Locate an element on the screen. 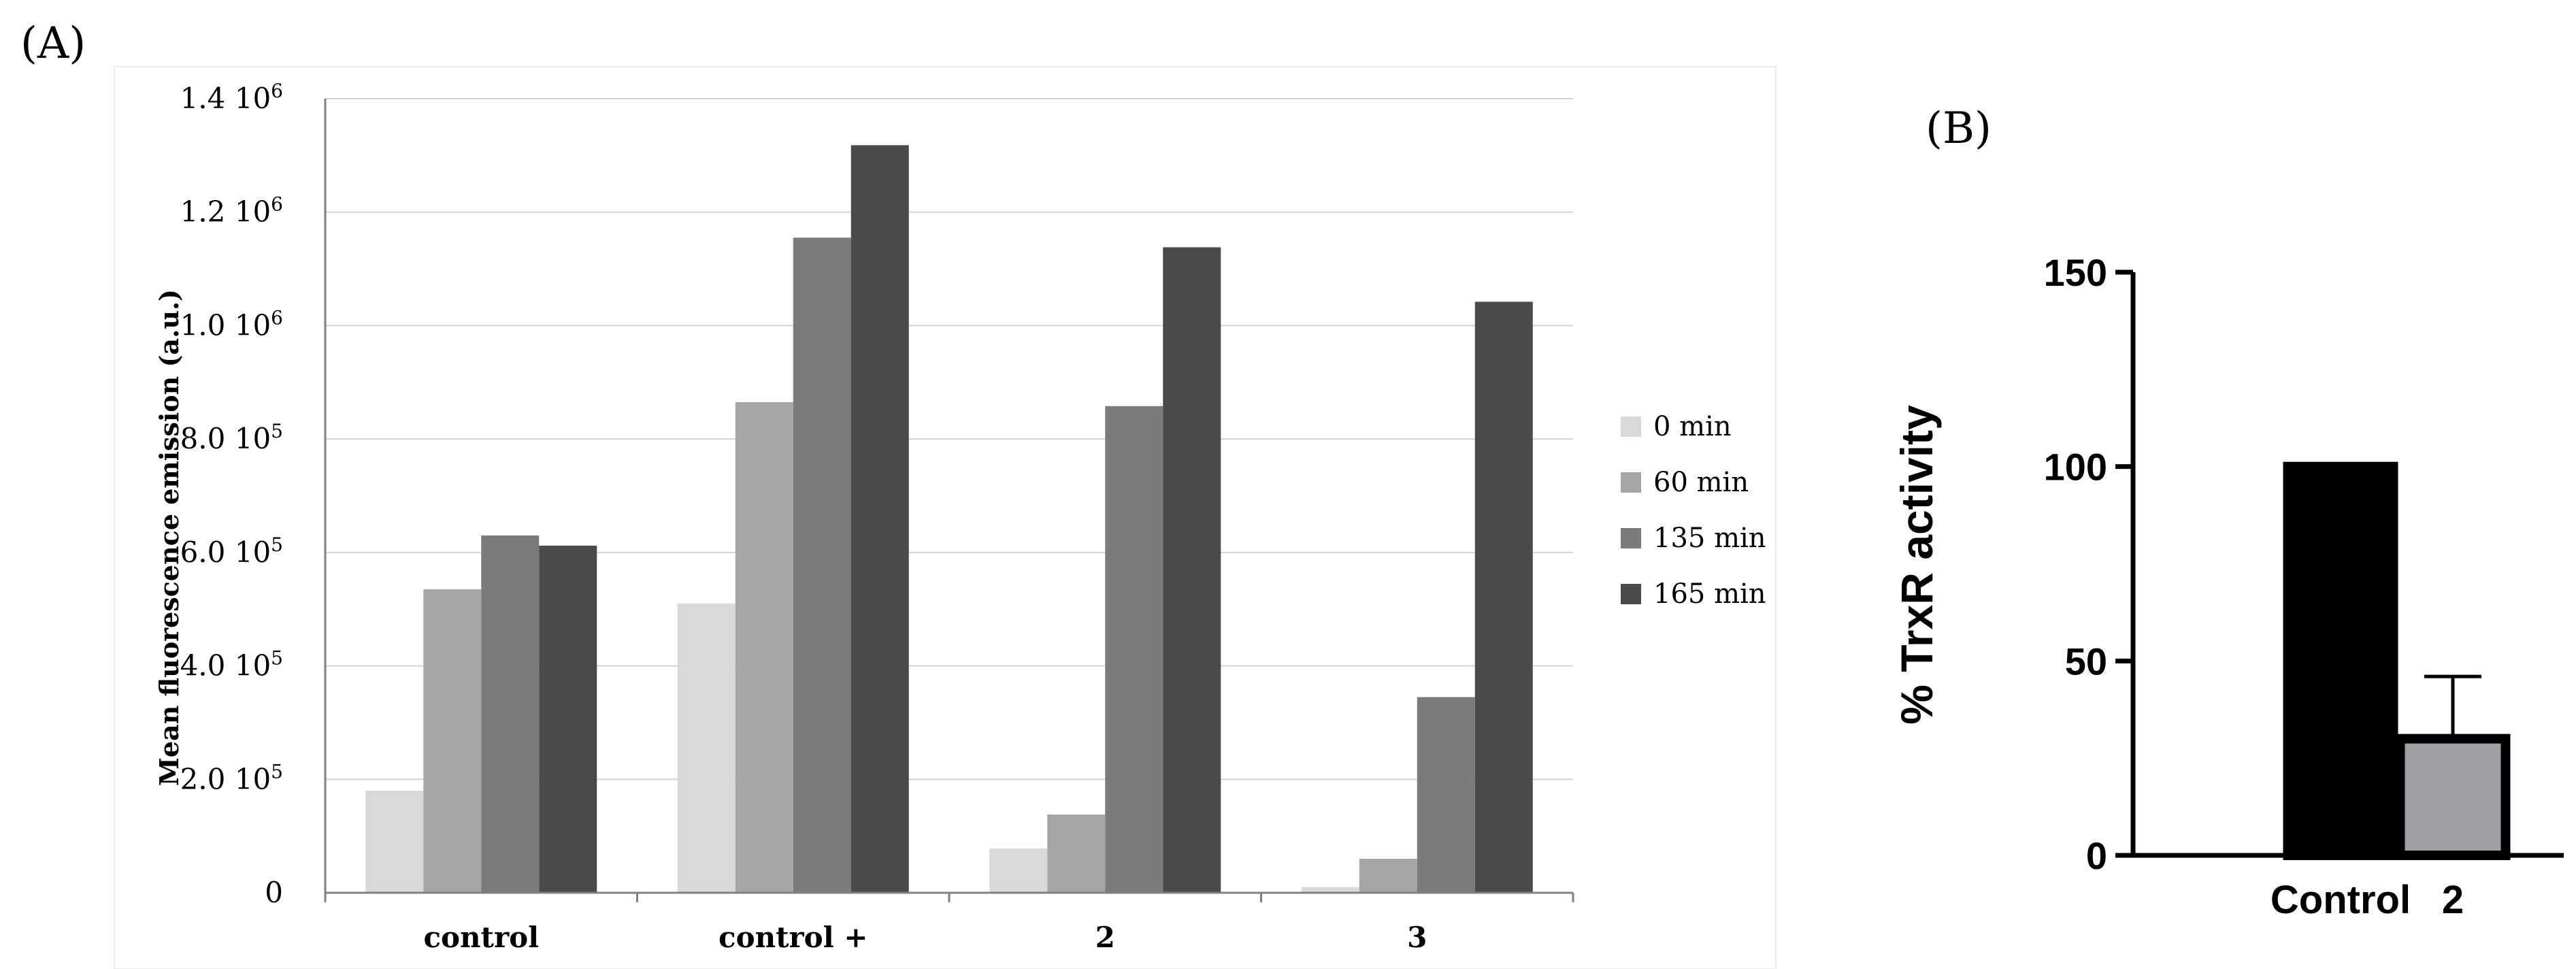 The image size is (2576, 969). y-tick-label: 8.0 105 is located at coordinates (231, 438).